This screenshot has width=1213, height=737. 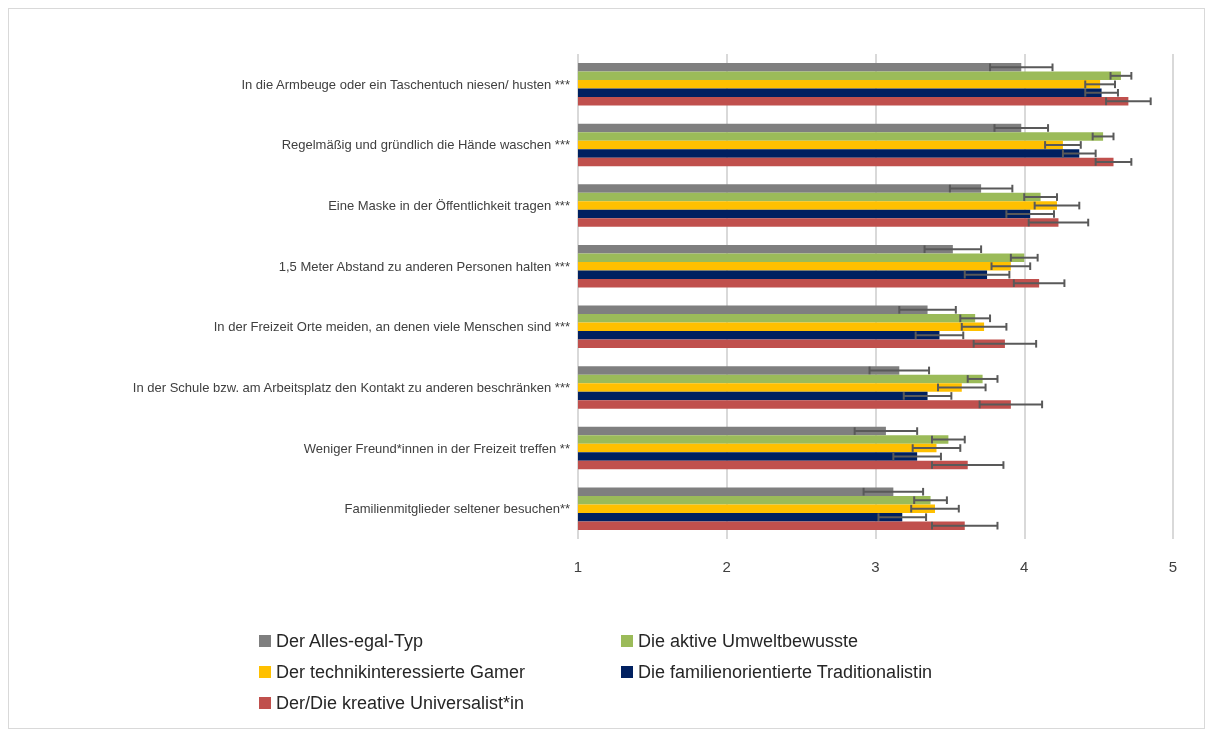 I want to click on x-tick-label: 2, so click(x=726, y=566).